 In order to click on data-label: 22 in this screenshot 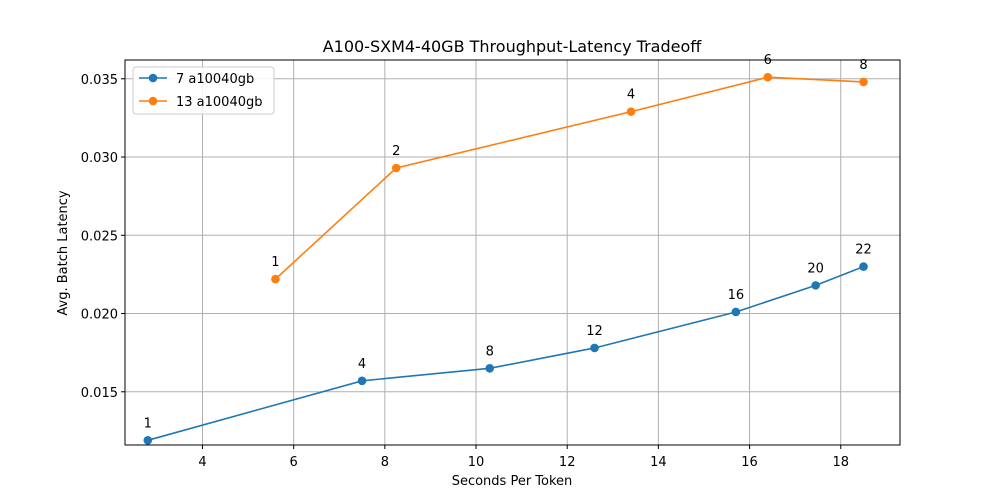, I will do `click(863, 250)`.